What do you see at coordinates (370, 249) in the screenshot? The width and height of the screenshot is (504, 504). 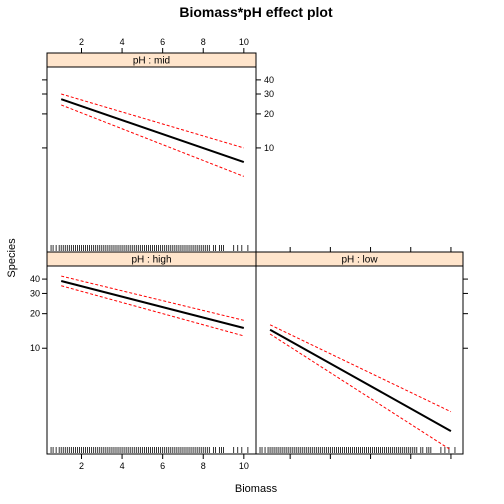 I see `top-x-axis-low` at bounding box center [370, 249].